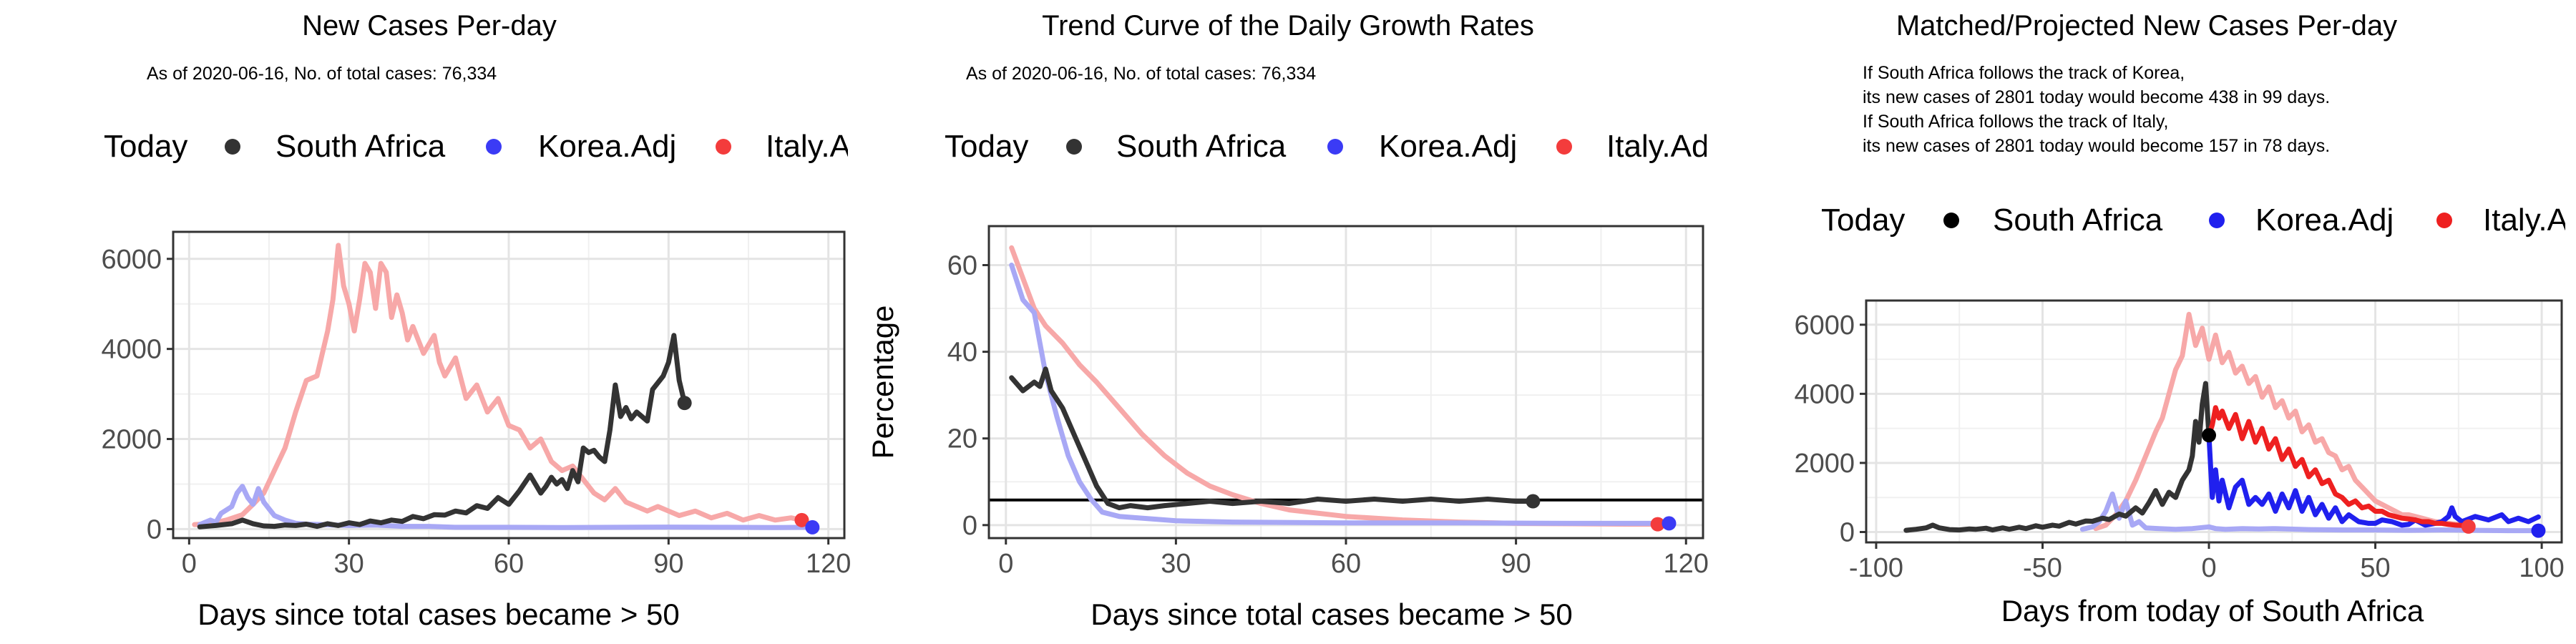 This screenshot has height=644, width=2576. I want to click on x-tick-label: 50, so click(2375, 568).